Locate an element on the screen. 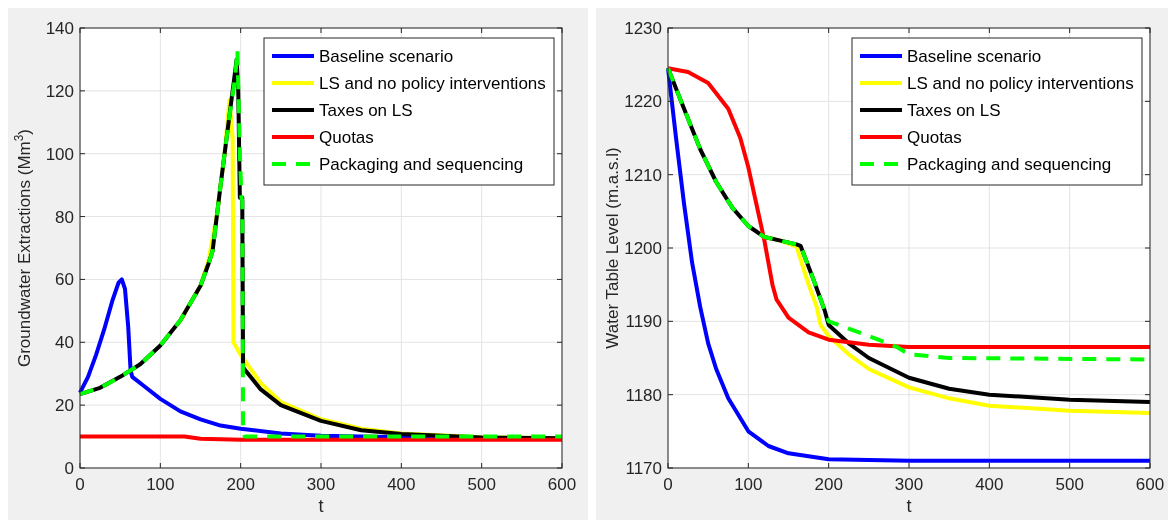  y-tick-label: 1190 is located at coordinates (643, 322).